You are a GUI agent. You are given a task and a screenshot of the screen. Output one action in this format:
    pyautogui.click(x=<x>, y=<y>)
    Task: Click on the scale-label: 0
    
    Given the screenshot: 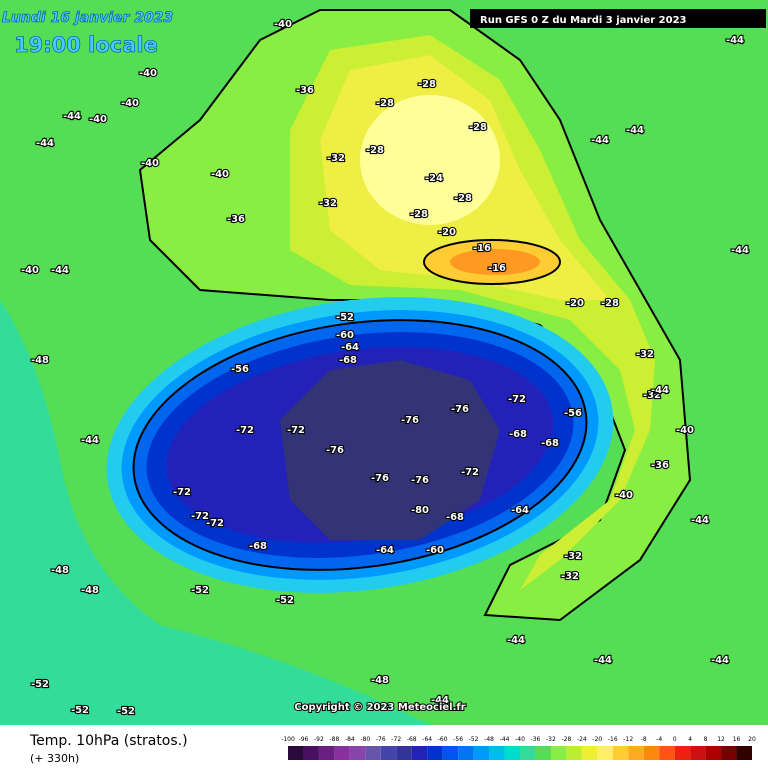 What is the action you would take?
    pyautogui.click(x=675, y=739)
    